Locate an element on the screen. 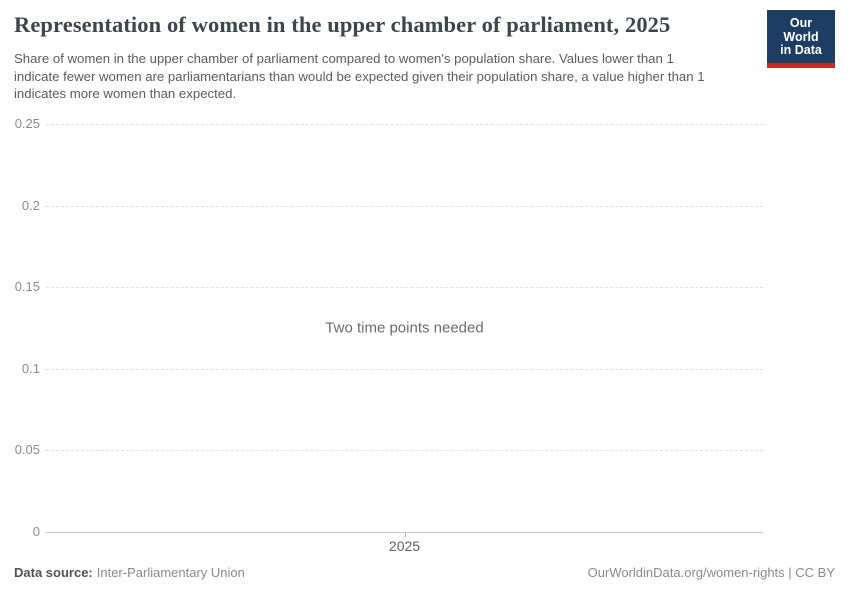  x-tick-label: 2025 is located at coordinates (404, 546).